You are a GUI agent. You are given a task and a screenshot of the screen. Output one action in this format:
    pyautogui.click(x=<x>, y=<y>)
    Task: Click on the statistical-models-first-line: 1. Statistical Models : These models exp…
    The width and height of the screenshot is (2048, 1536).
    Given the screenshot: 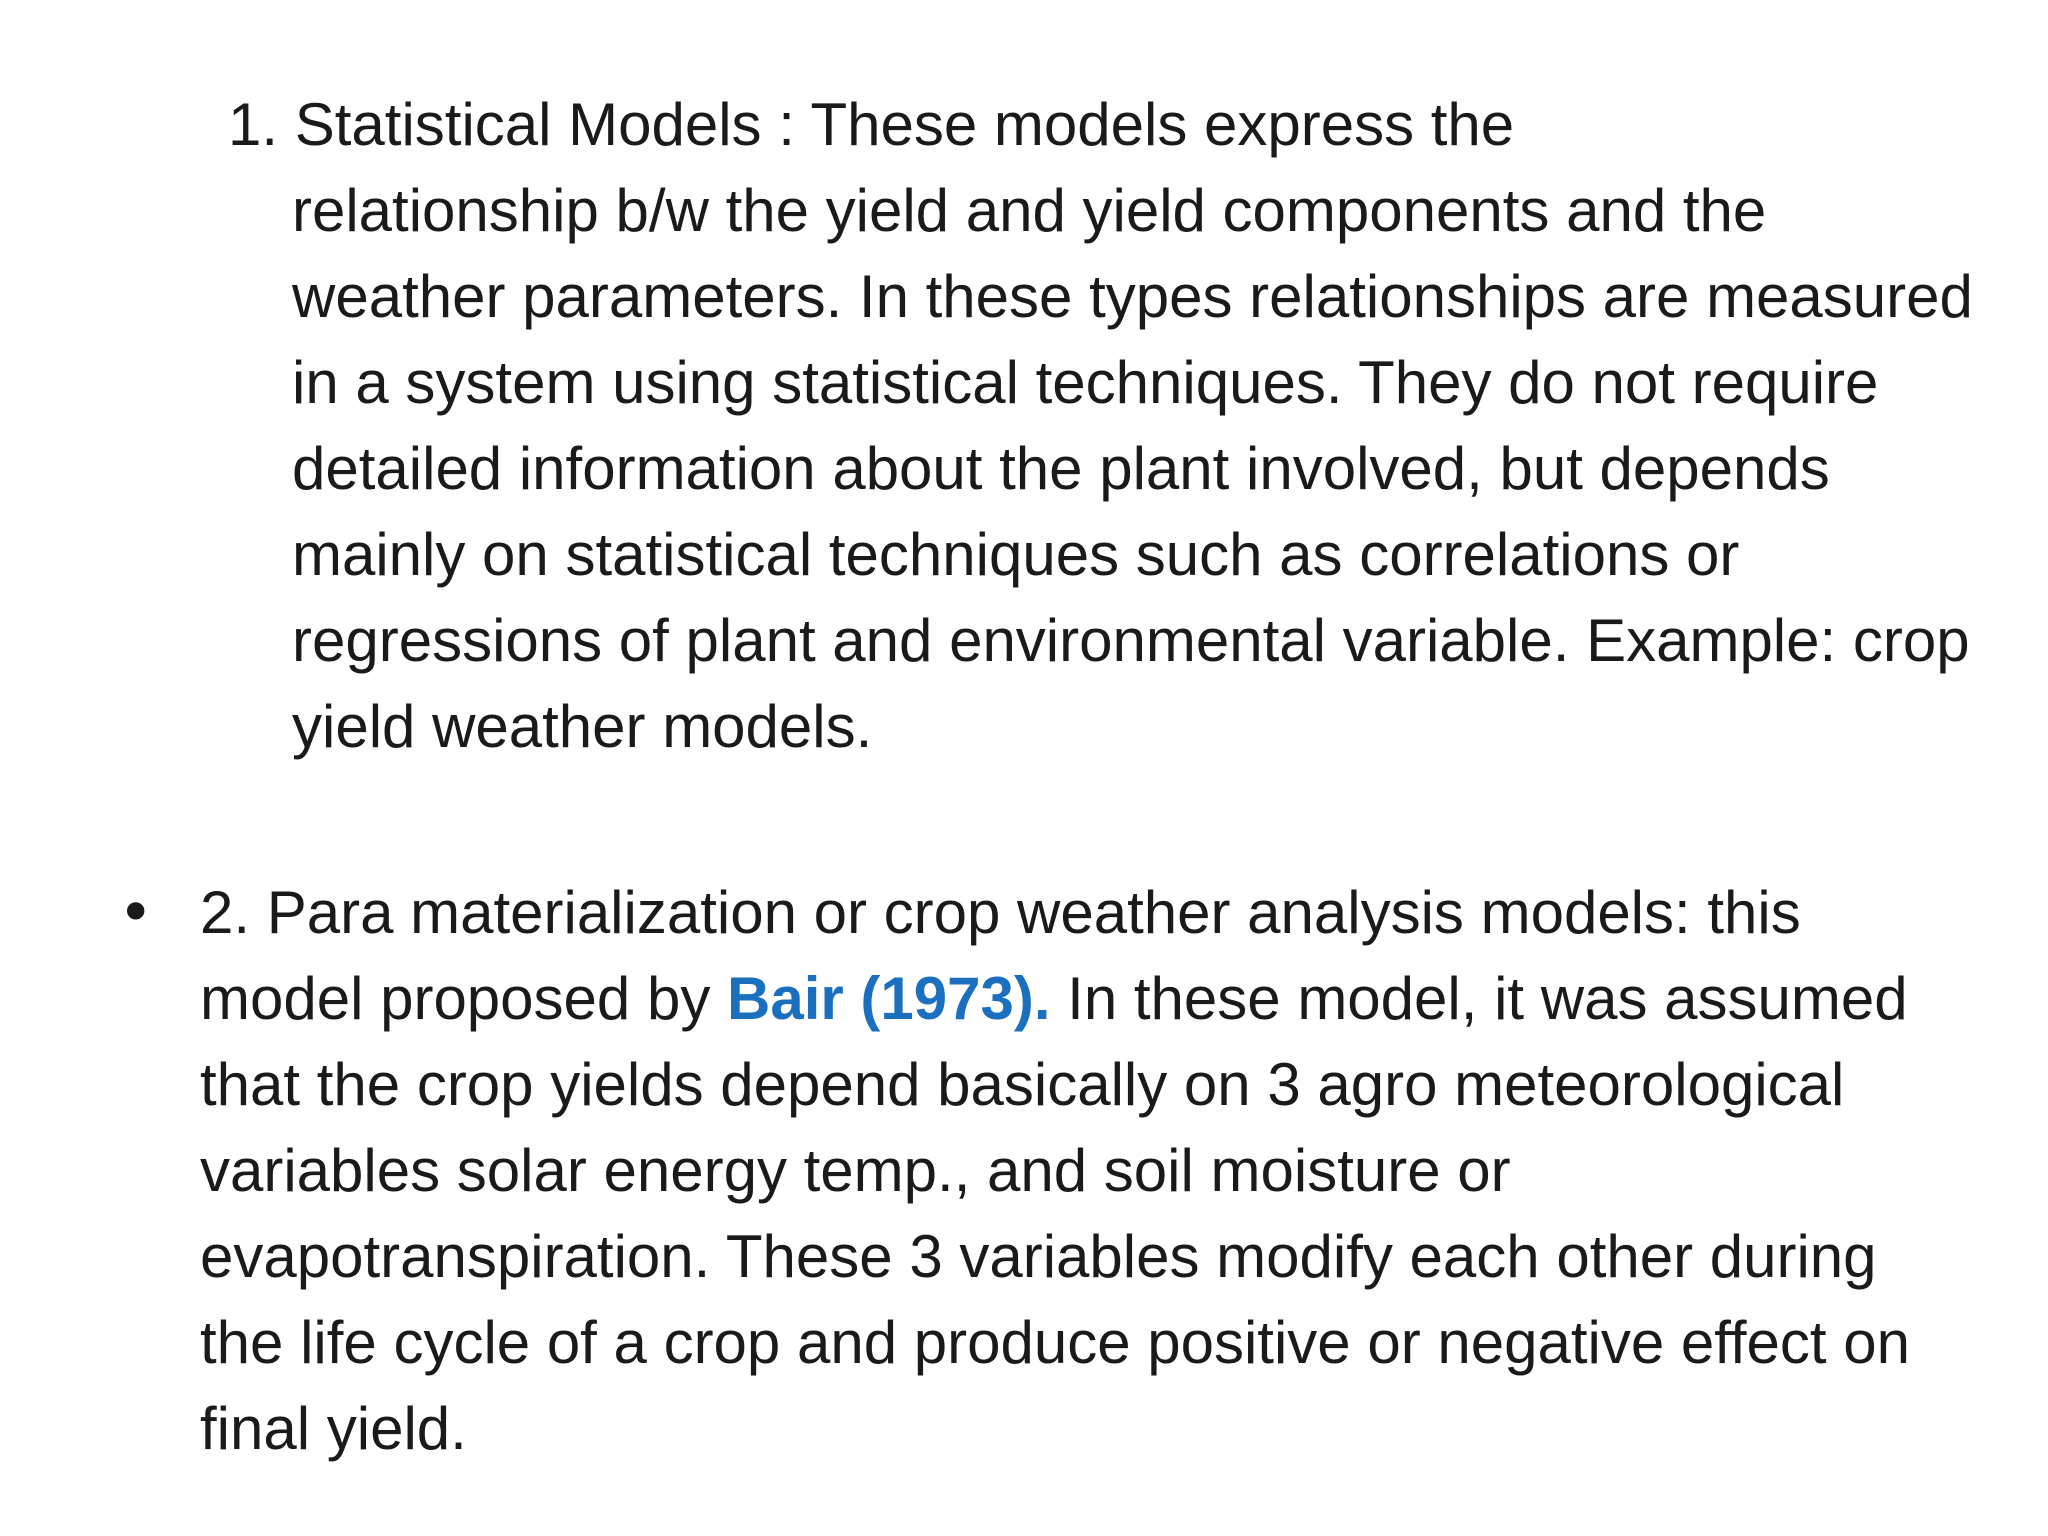 What is the action you would take?
    pyautogui.click(x=871, y=124)
    